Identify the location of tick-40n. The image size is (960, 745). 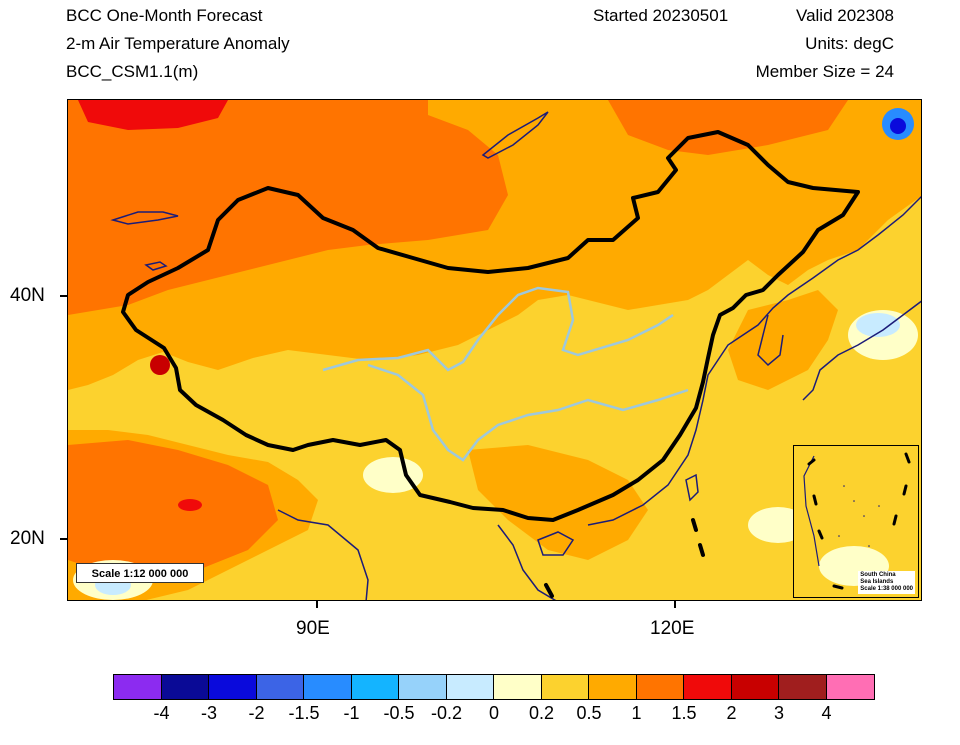
(63, 296).